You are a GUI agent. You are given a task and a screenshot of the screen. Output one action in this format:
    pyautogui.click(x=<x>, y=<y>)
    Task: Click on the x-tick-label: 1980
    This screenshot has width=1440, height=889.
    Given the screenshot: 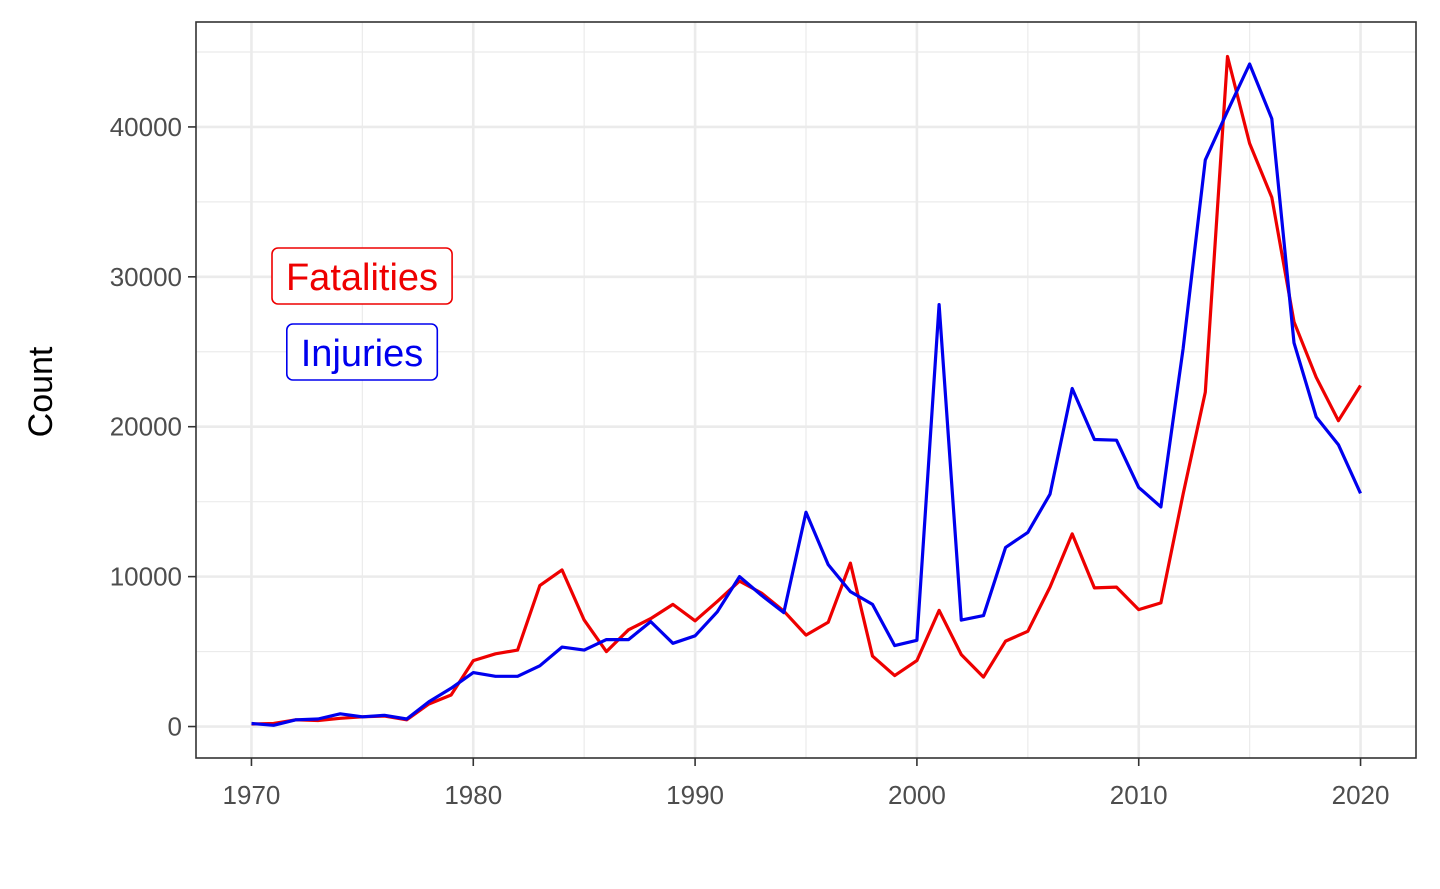 What is the action you would take?
    pyautogui.click(x=473, y=795)
    